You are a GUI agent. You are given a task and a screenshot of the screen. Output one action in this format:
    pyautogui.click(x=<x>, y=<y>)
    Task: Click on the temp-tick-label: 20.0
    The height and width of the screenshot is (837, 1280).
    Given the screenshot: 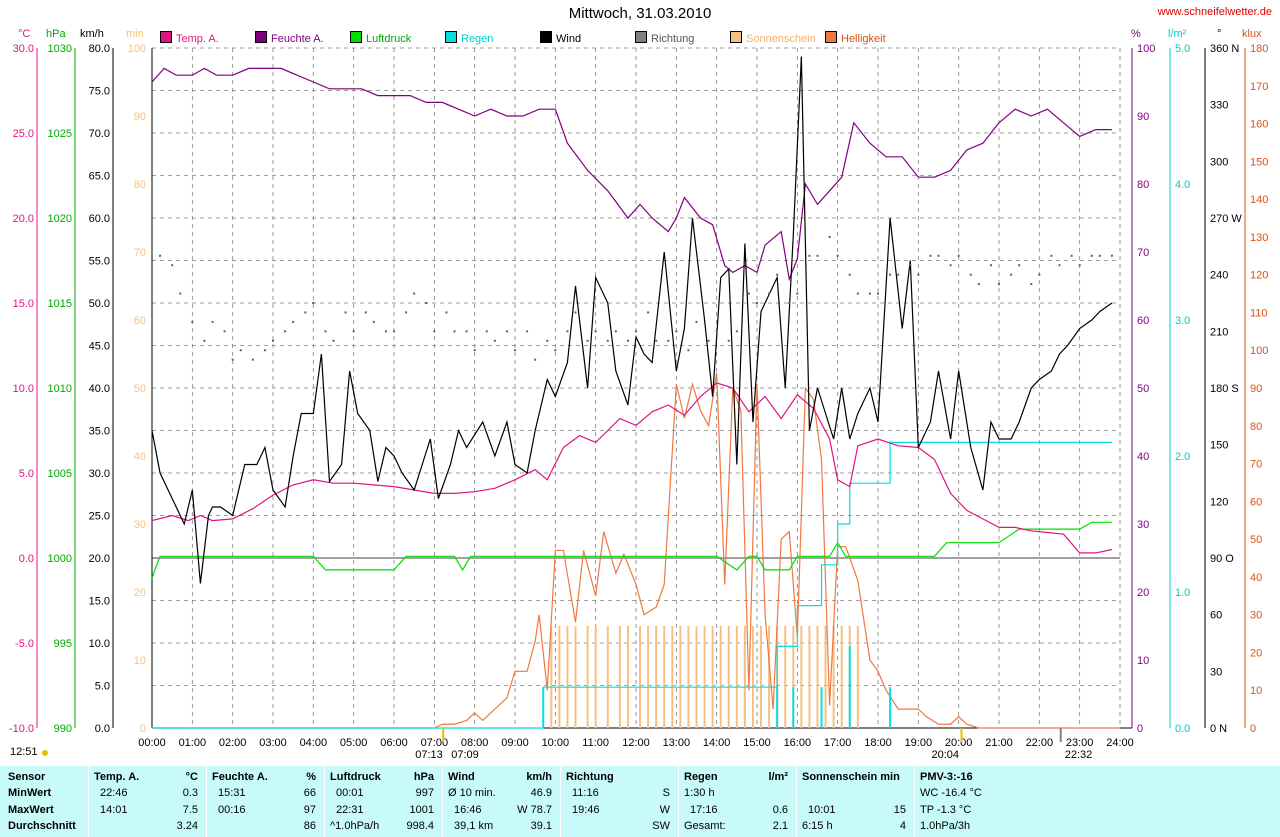 What is the action you would take?
    pyautogui.click(x=23, y=219)
    